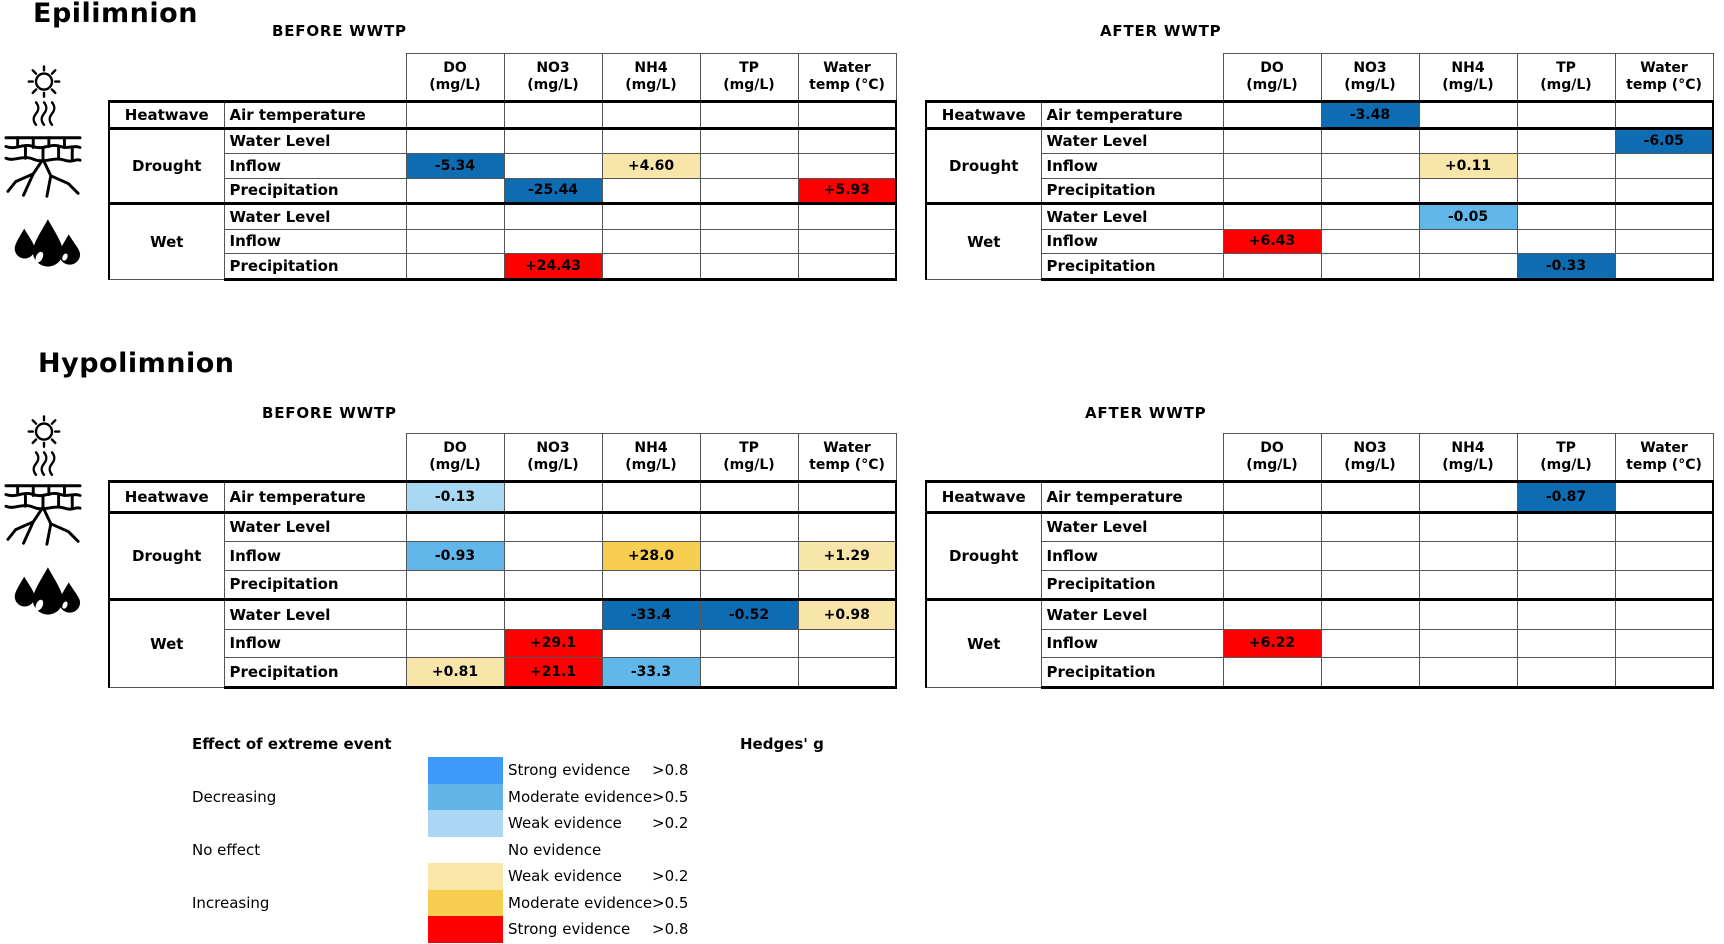 Image resolution: width=1724 pixels, height=944 pixels. I want to click on value-cell: +0.11, so click(1468, 166).